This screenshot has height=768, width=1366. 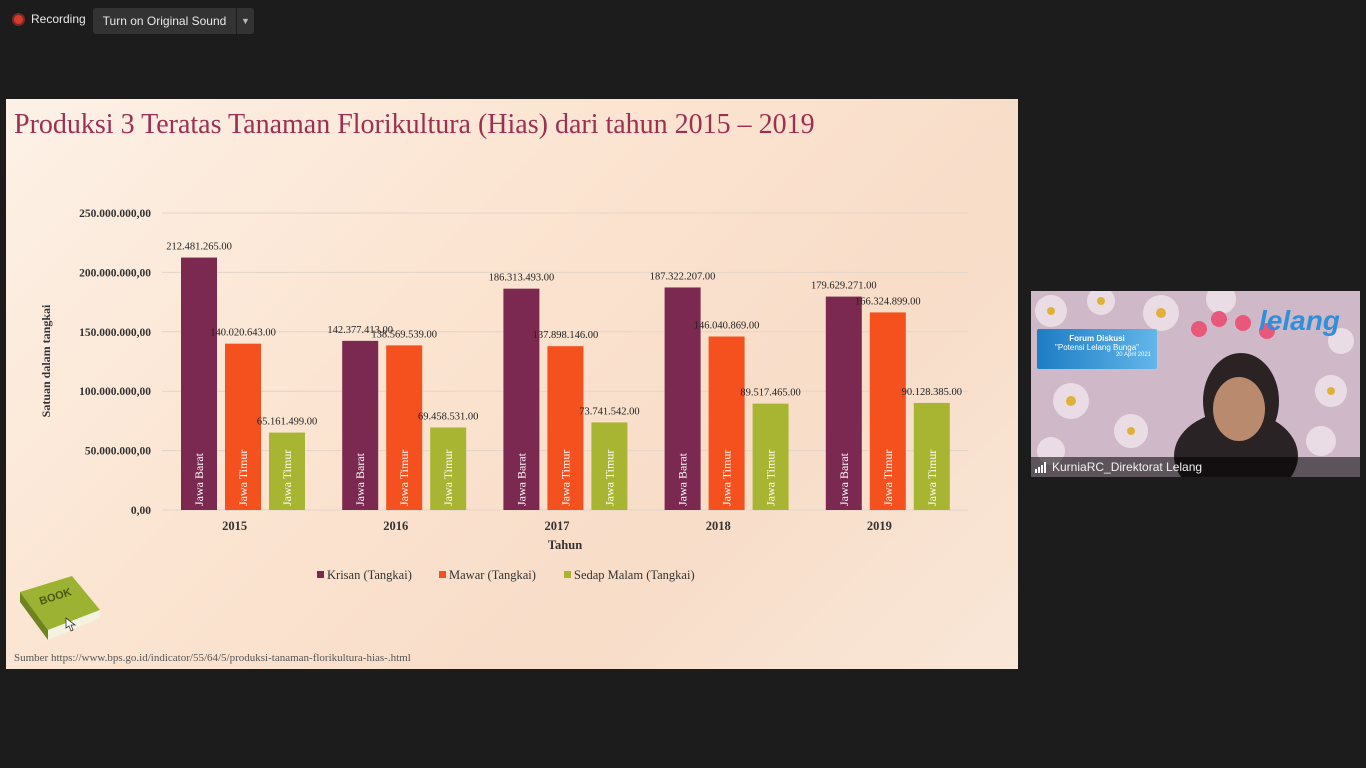 What do you see at coordinates (879, 526) in the screenshot?
I see `x-tick-label: 2019` at bounding box center [879, 526].